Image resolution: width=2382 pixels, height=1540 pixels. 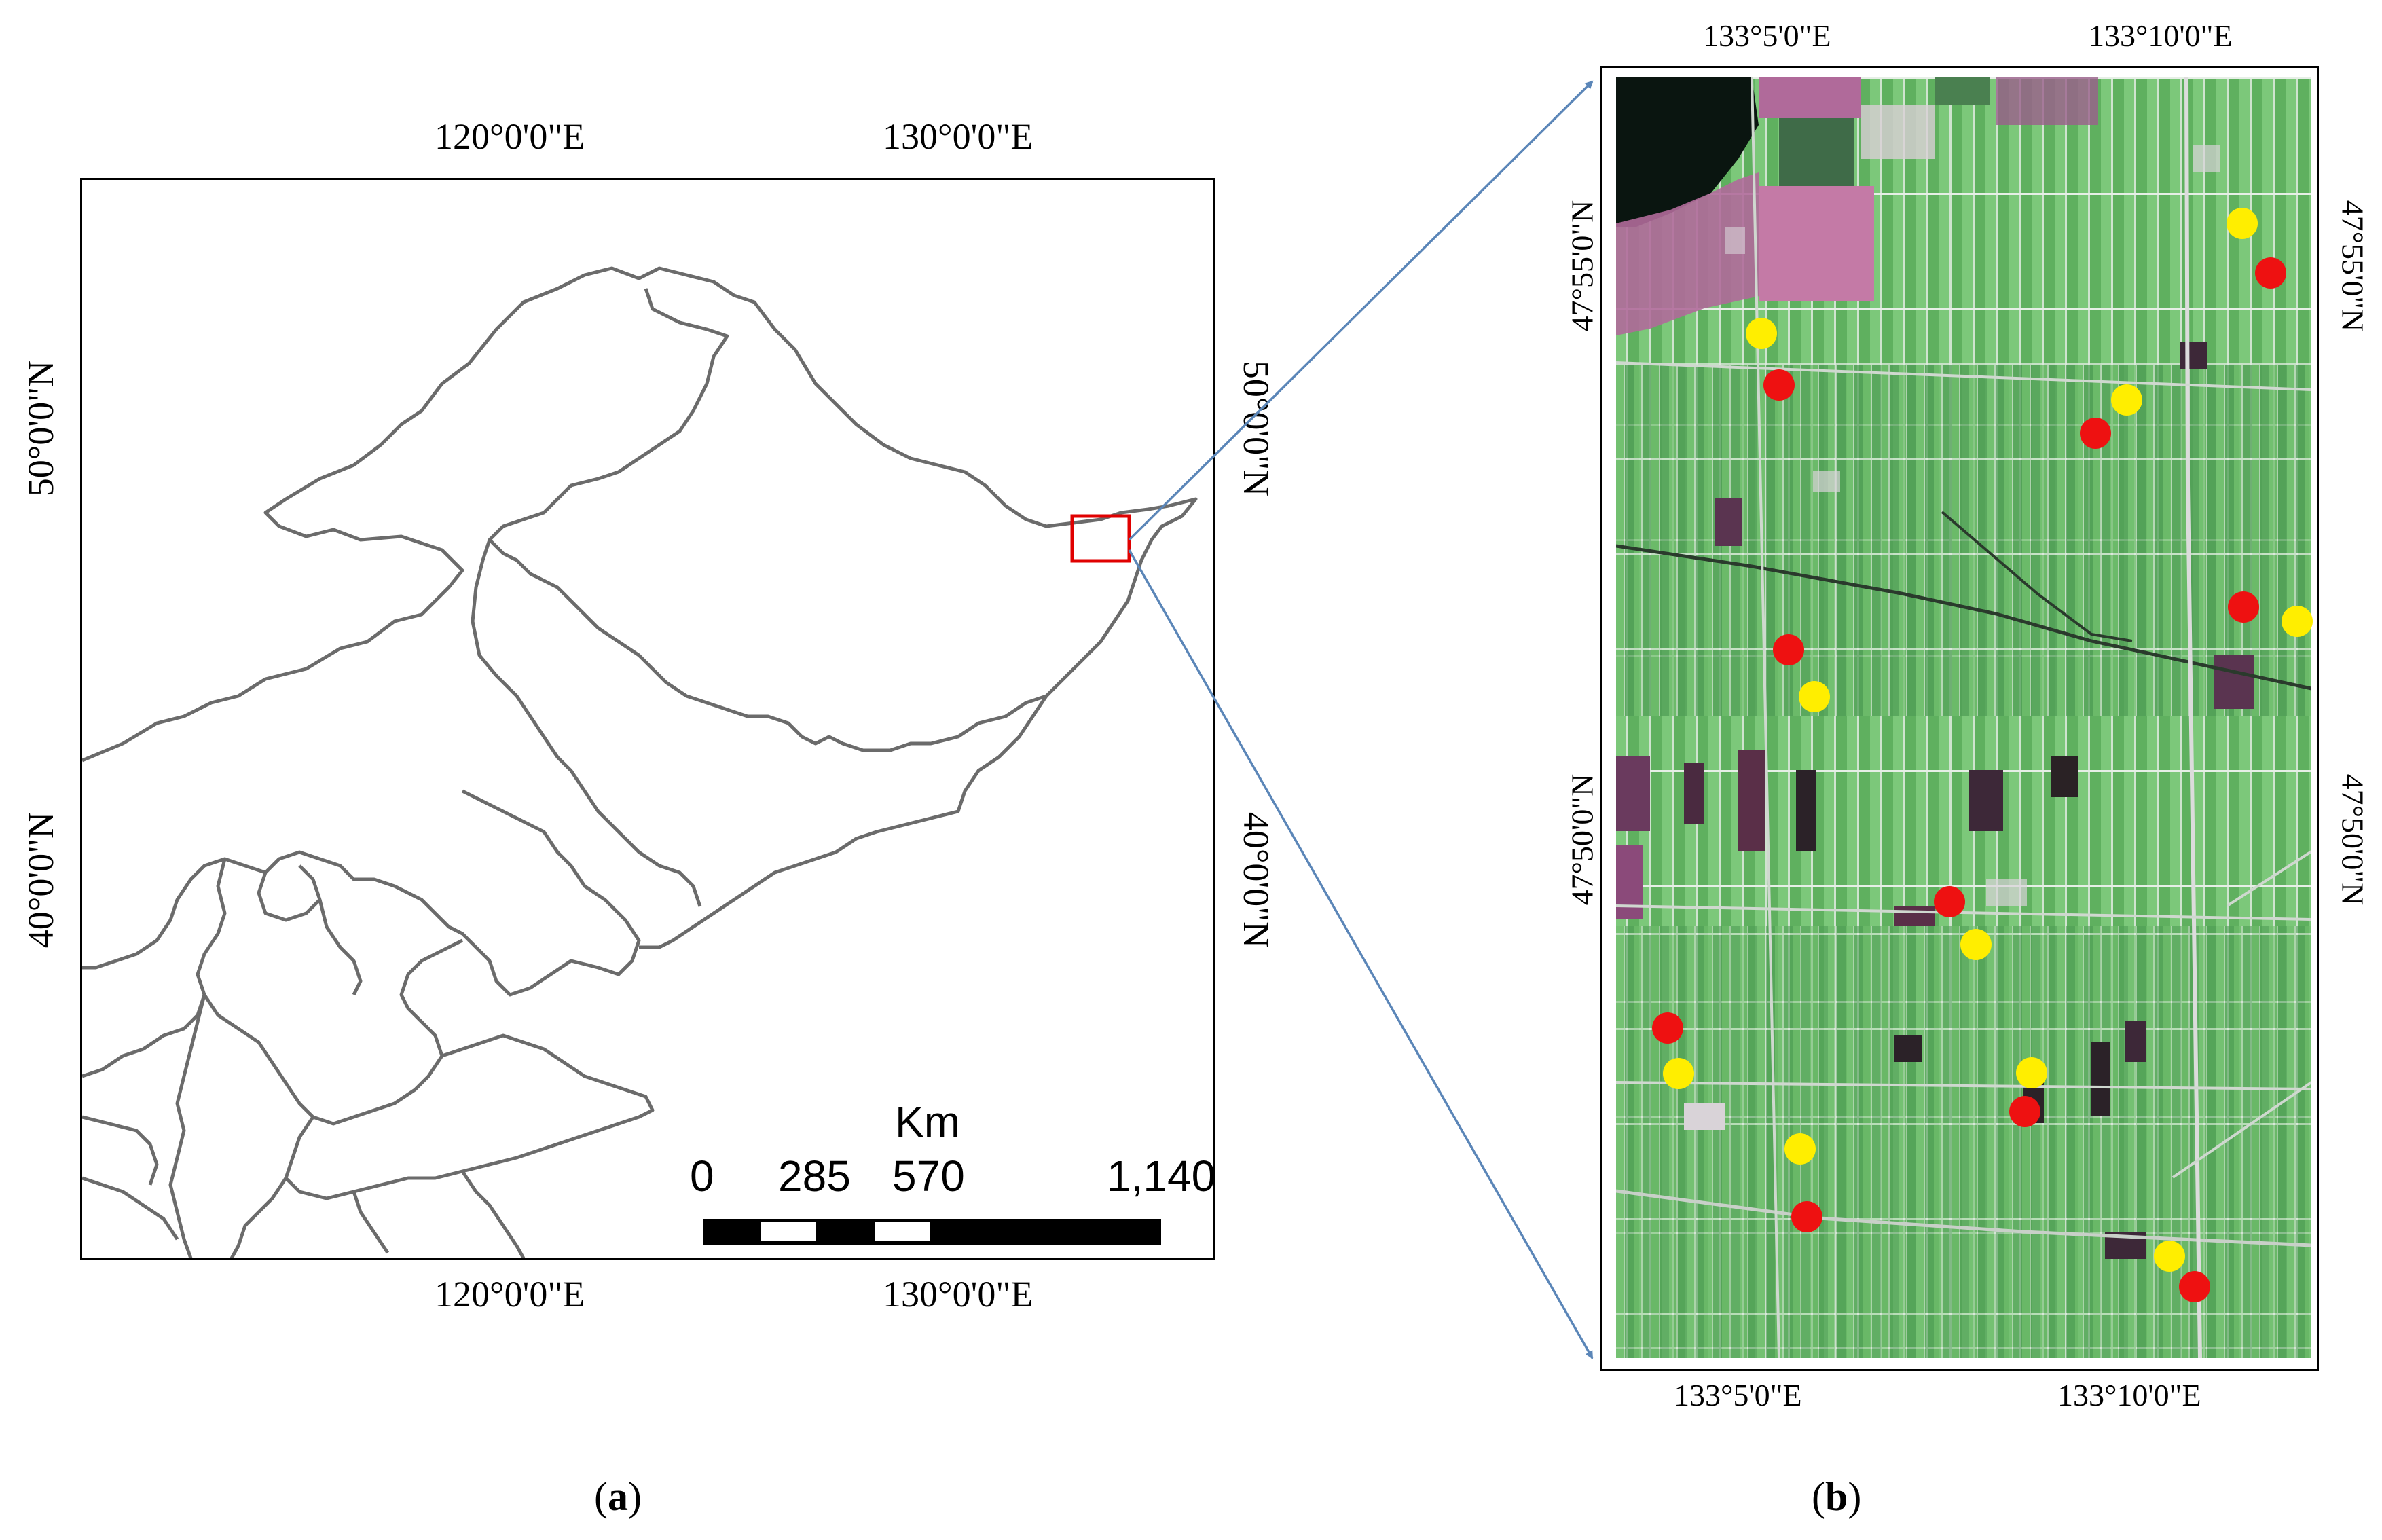 What do you see at coordinates (2352, 266) in the screenshot?
I see `panel-b-right-label-47-55n: 47°55'0"N` at bounding box center [2352, 266].